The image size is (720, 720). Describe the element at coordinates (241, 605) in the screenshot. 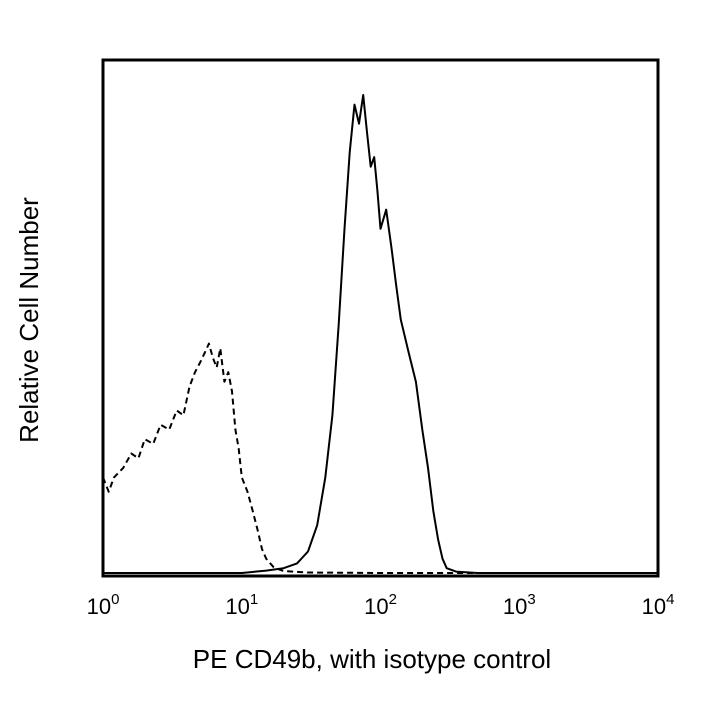

I see `x-tick-label: 10¹` at that location.